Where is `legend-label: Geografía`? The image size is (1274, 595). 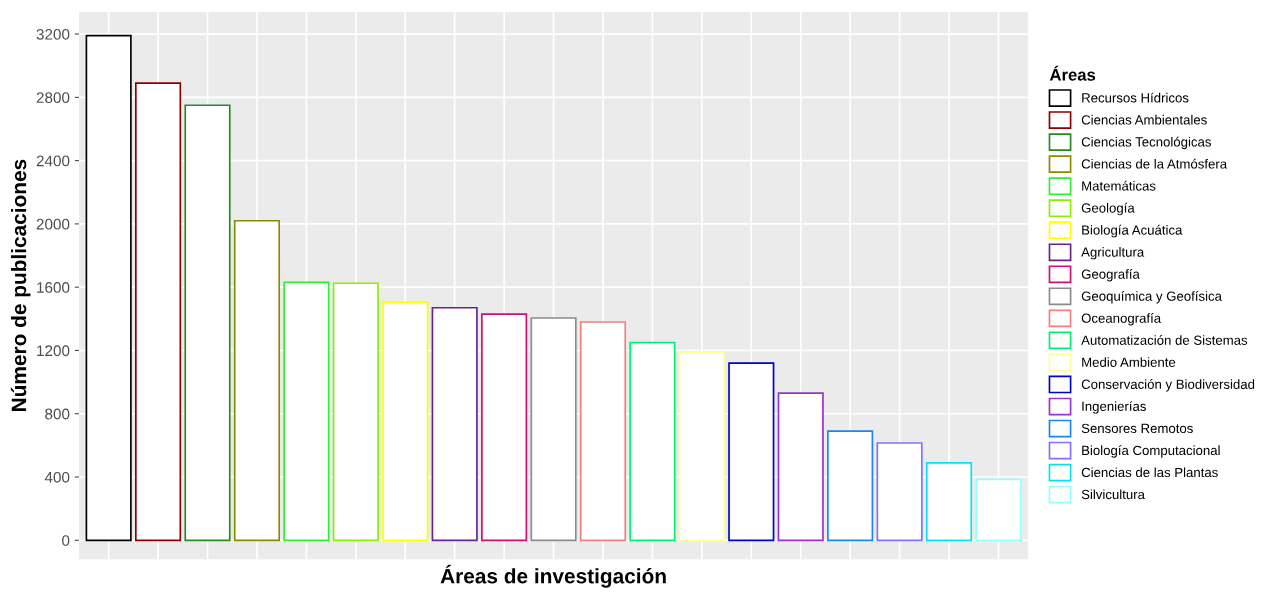 legend-label: Geografía is located at coordinates (1110, 275).